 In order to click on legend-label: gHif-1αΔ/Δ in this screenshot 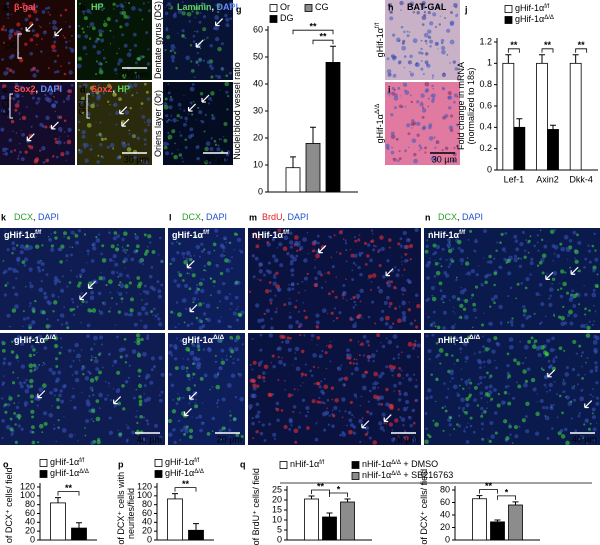, I will do `click(69, 473)`.